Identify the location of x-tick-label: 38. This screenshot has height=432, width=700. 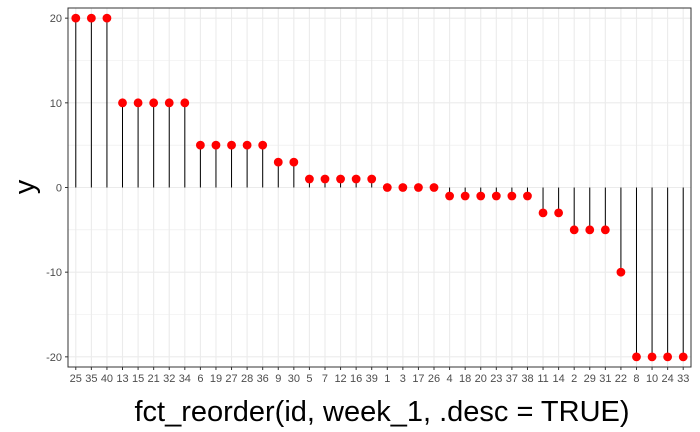
(527, 379).